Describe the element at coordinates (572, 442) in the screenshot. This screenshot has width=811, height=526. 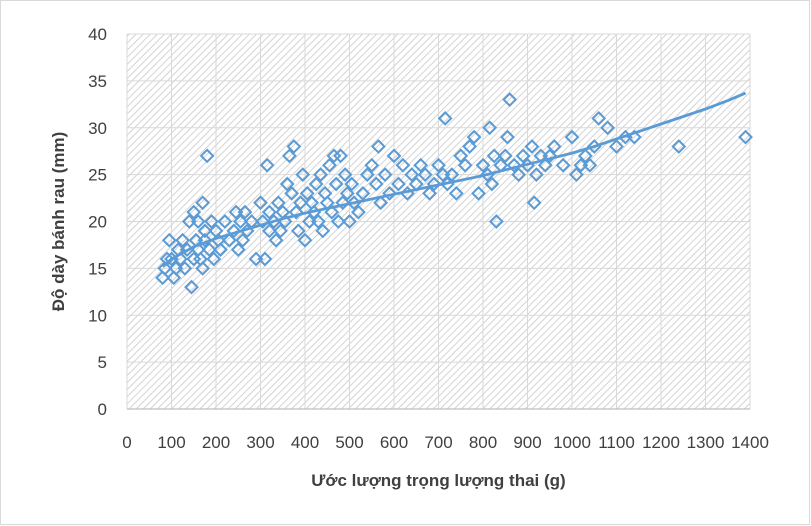
I see `x-tick-label: 1000` at that location.